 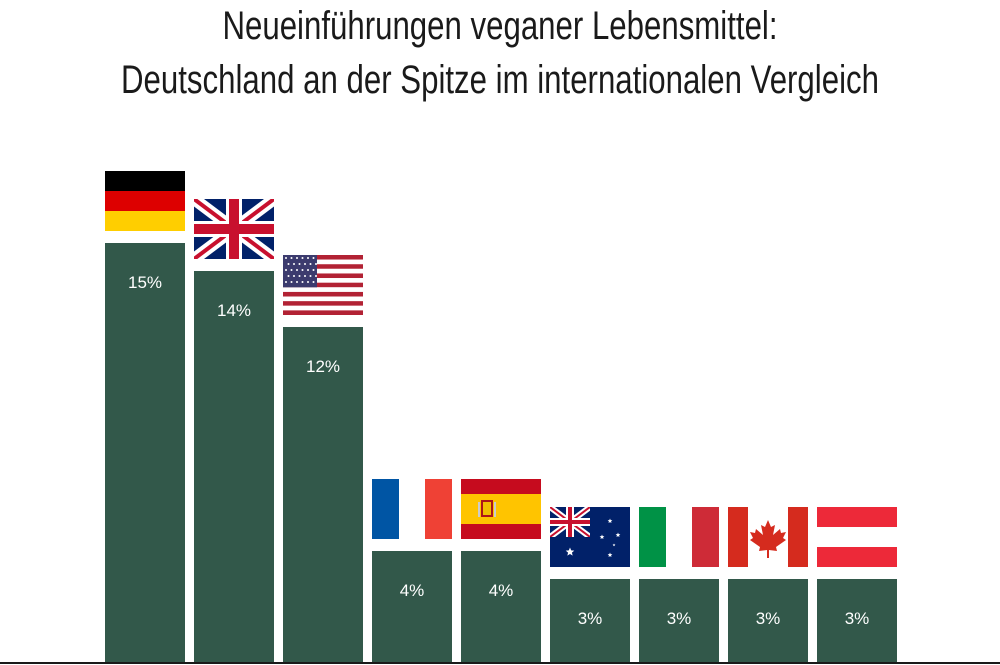 I want to click on france-flag-icon, so click(x=412, y=509).